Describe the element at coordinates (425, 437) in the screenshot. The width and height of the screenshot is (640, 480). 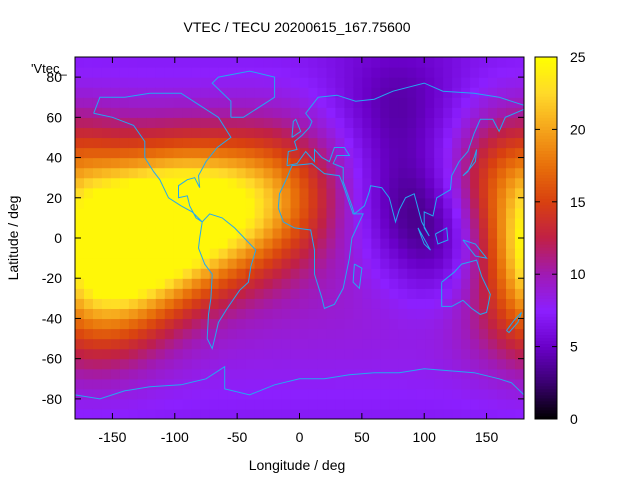
I see `x-tick-label: 100` at that location.